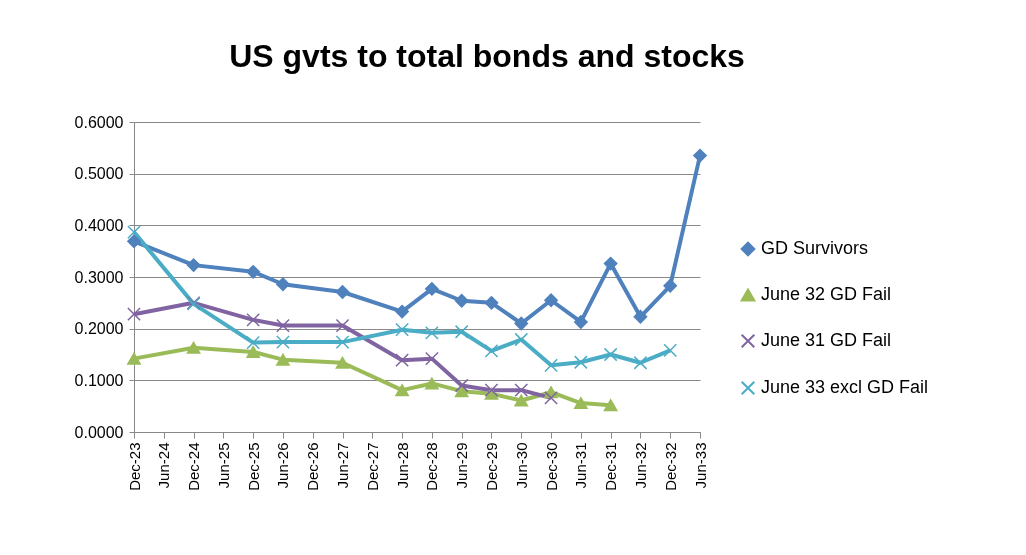 Image resolution: width=1026 pixels, height=555 pixels. What do you see at coordinates (253, 466) in the screenshot?
I see `x-tick-label: Dec-25` at bounding box center [253, 466].